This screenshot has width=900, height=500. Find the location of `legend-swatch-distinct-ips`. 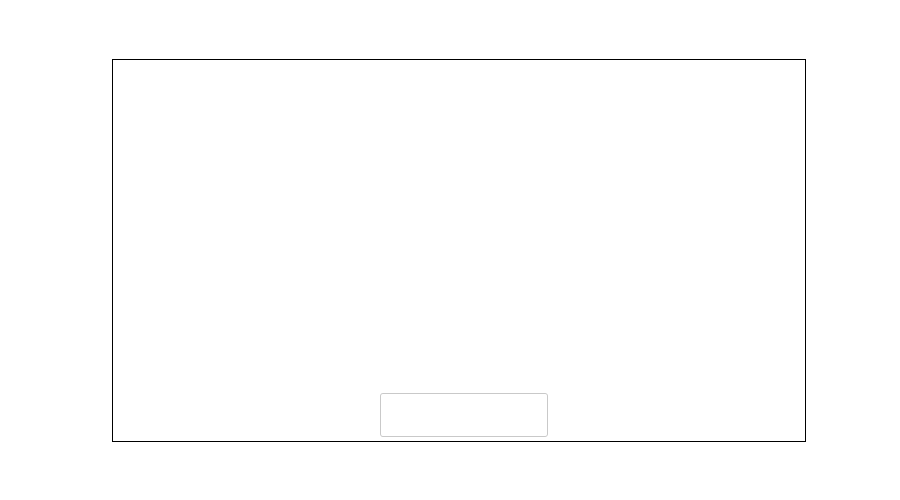

legend-swatch-distinct-ips is located at coordinates (400, 407).